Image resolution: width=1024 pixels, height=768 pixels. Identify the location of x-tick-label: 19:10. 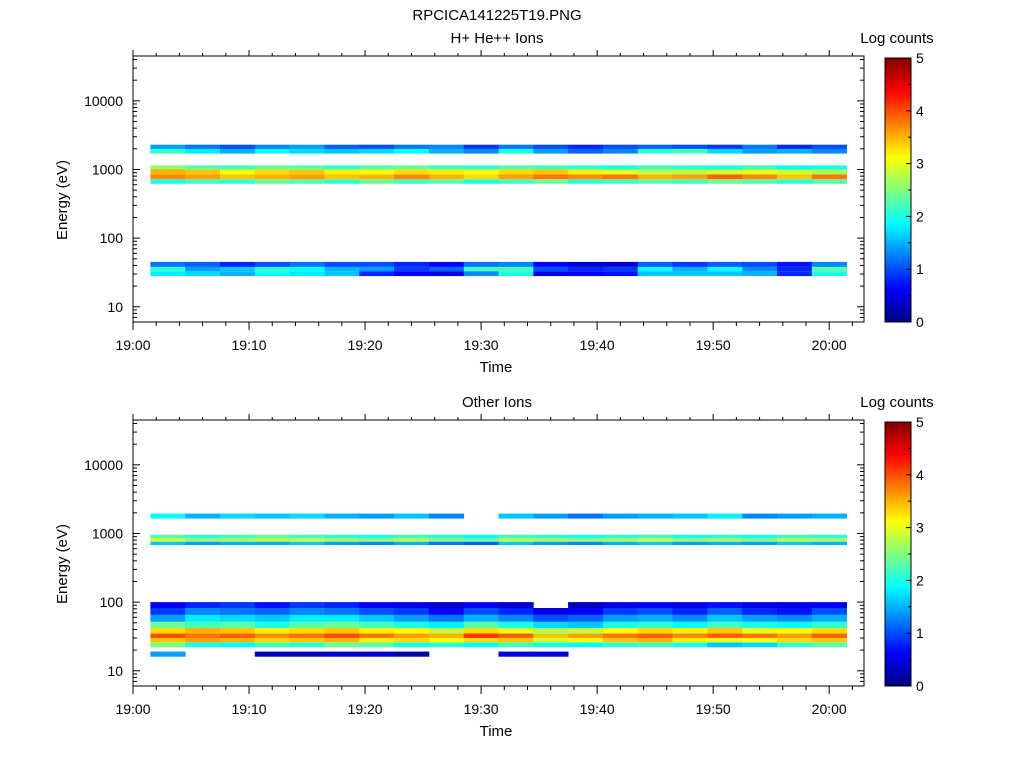
(249, 345).